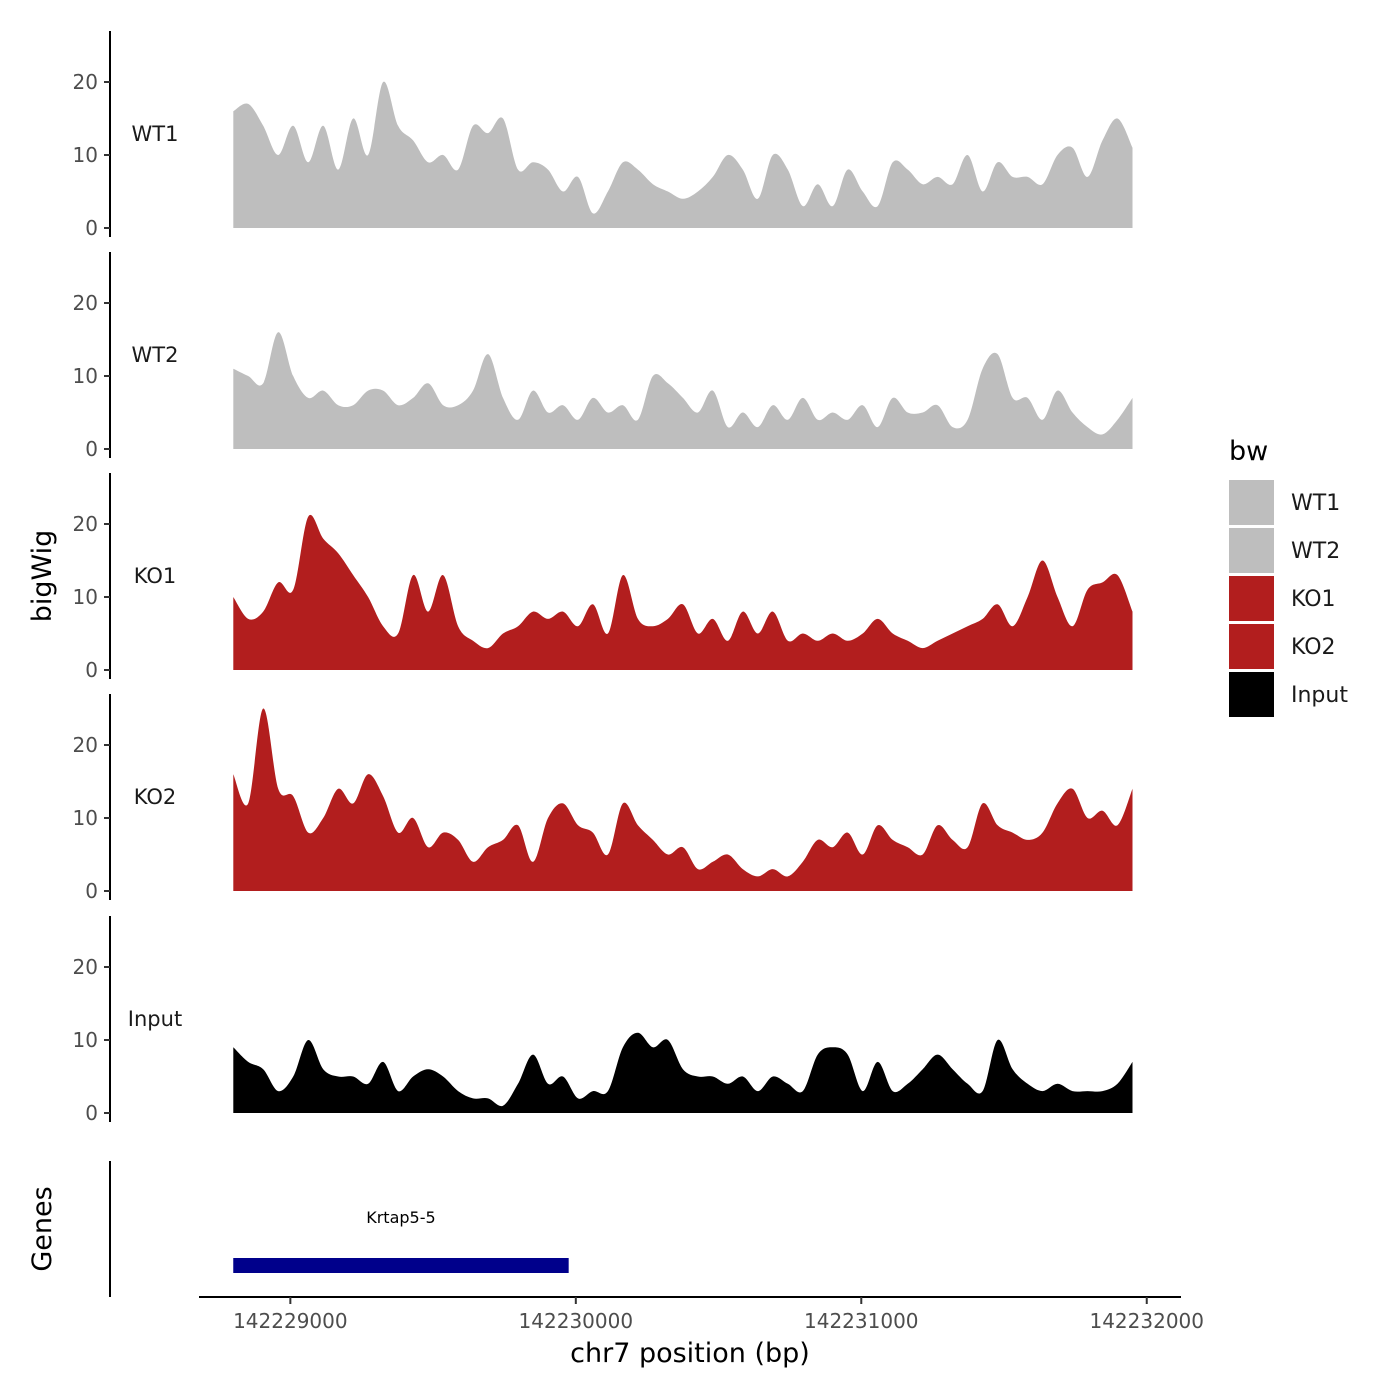 Image resolution: width=1400 pixels, height=1400 pixels. Describe the element at coordinates (155, 355) in the screenshot. I see `track-label: WT2` at that location.